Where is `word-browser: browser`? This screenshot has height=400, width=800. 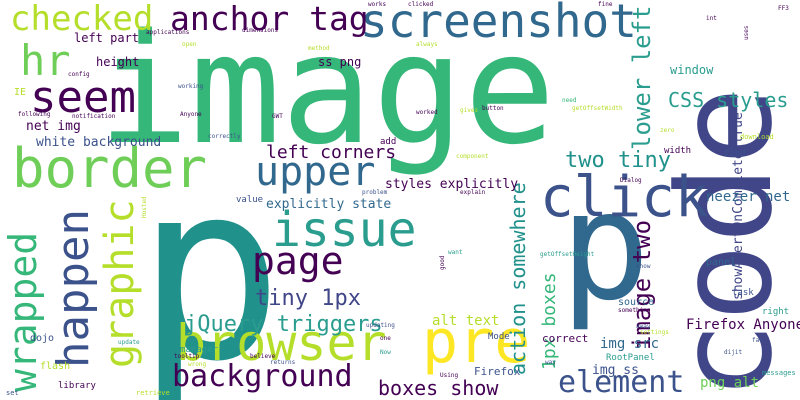
word-browser: browser is located at coordinates (281, 343).